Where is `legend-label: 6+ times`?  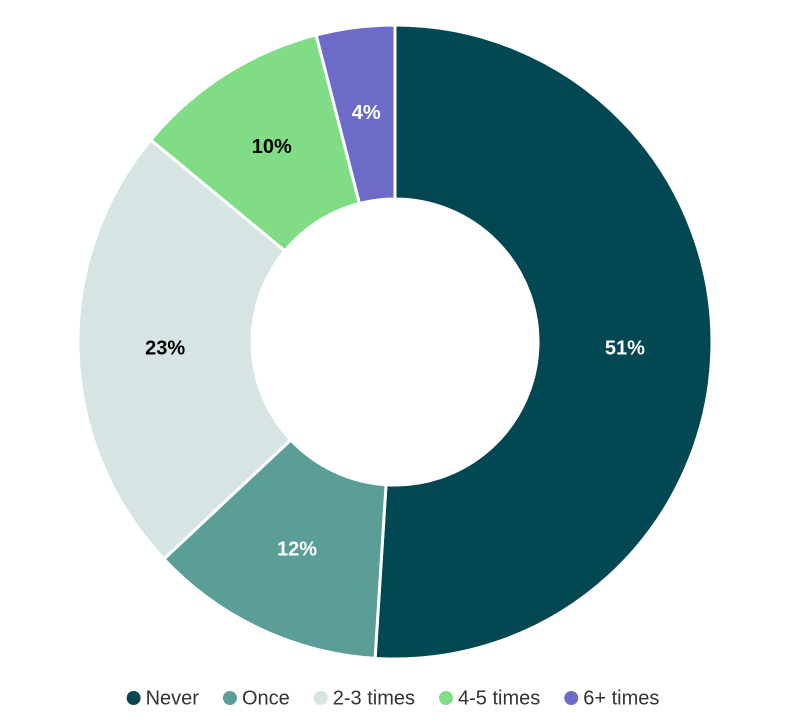 legend-label: 6+ times is located at coordinates (621, 698).